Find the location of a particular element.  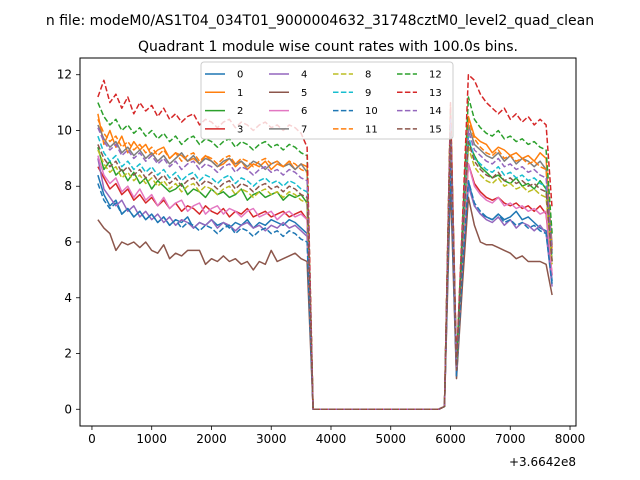

legend-label-6: 6 is located at coordinates (304, 111).